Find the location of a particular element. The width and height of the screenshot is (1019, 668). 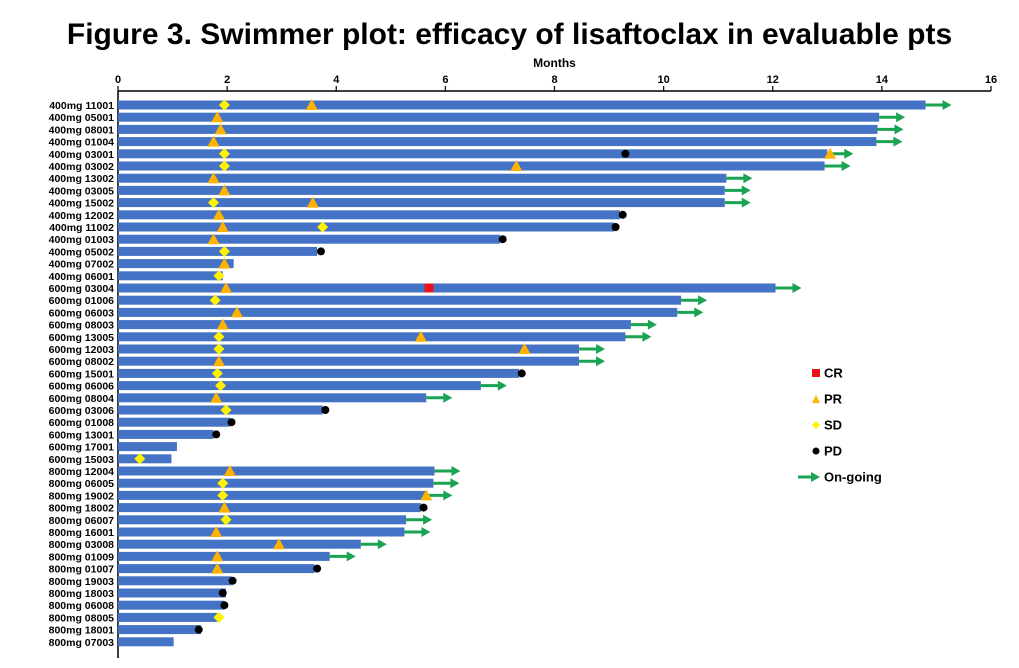

patient-label: 800mg 18001 is located at coordinates (82, 631).